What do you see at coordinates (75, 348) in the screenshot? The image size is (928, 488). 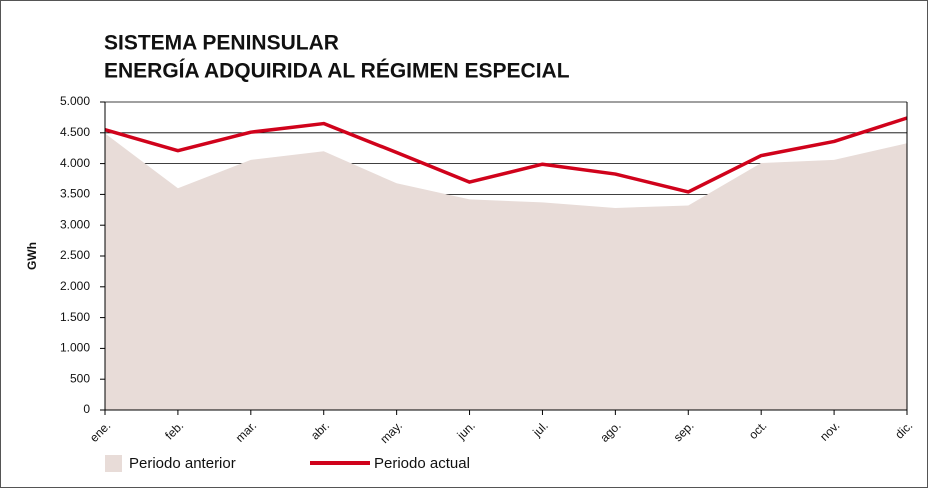 I see `y-tick-label: 1.000` at bounding box center [75, 348].